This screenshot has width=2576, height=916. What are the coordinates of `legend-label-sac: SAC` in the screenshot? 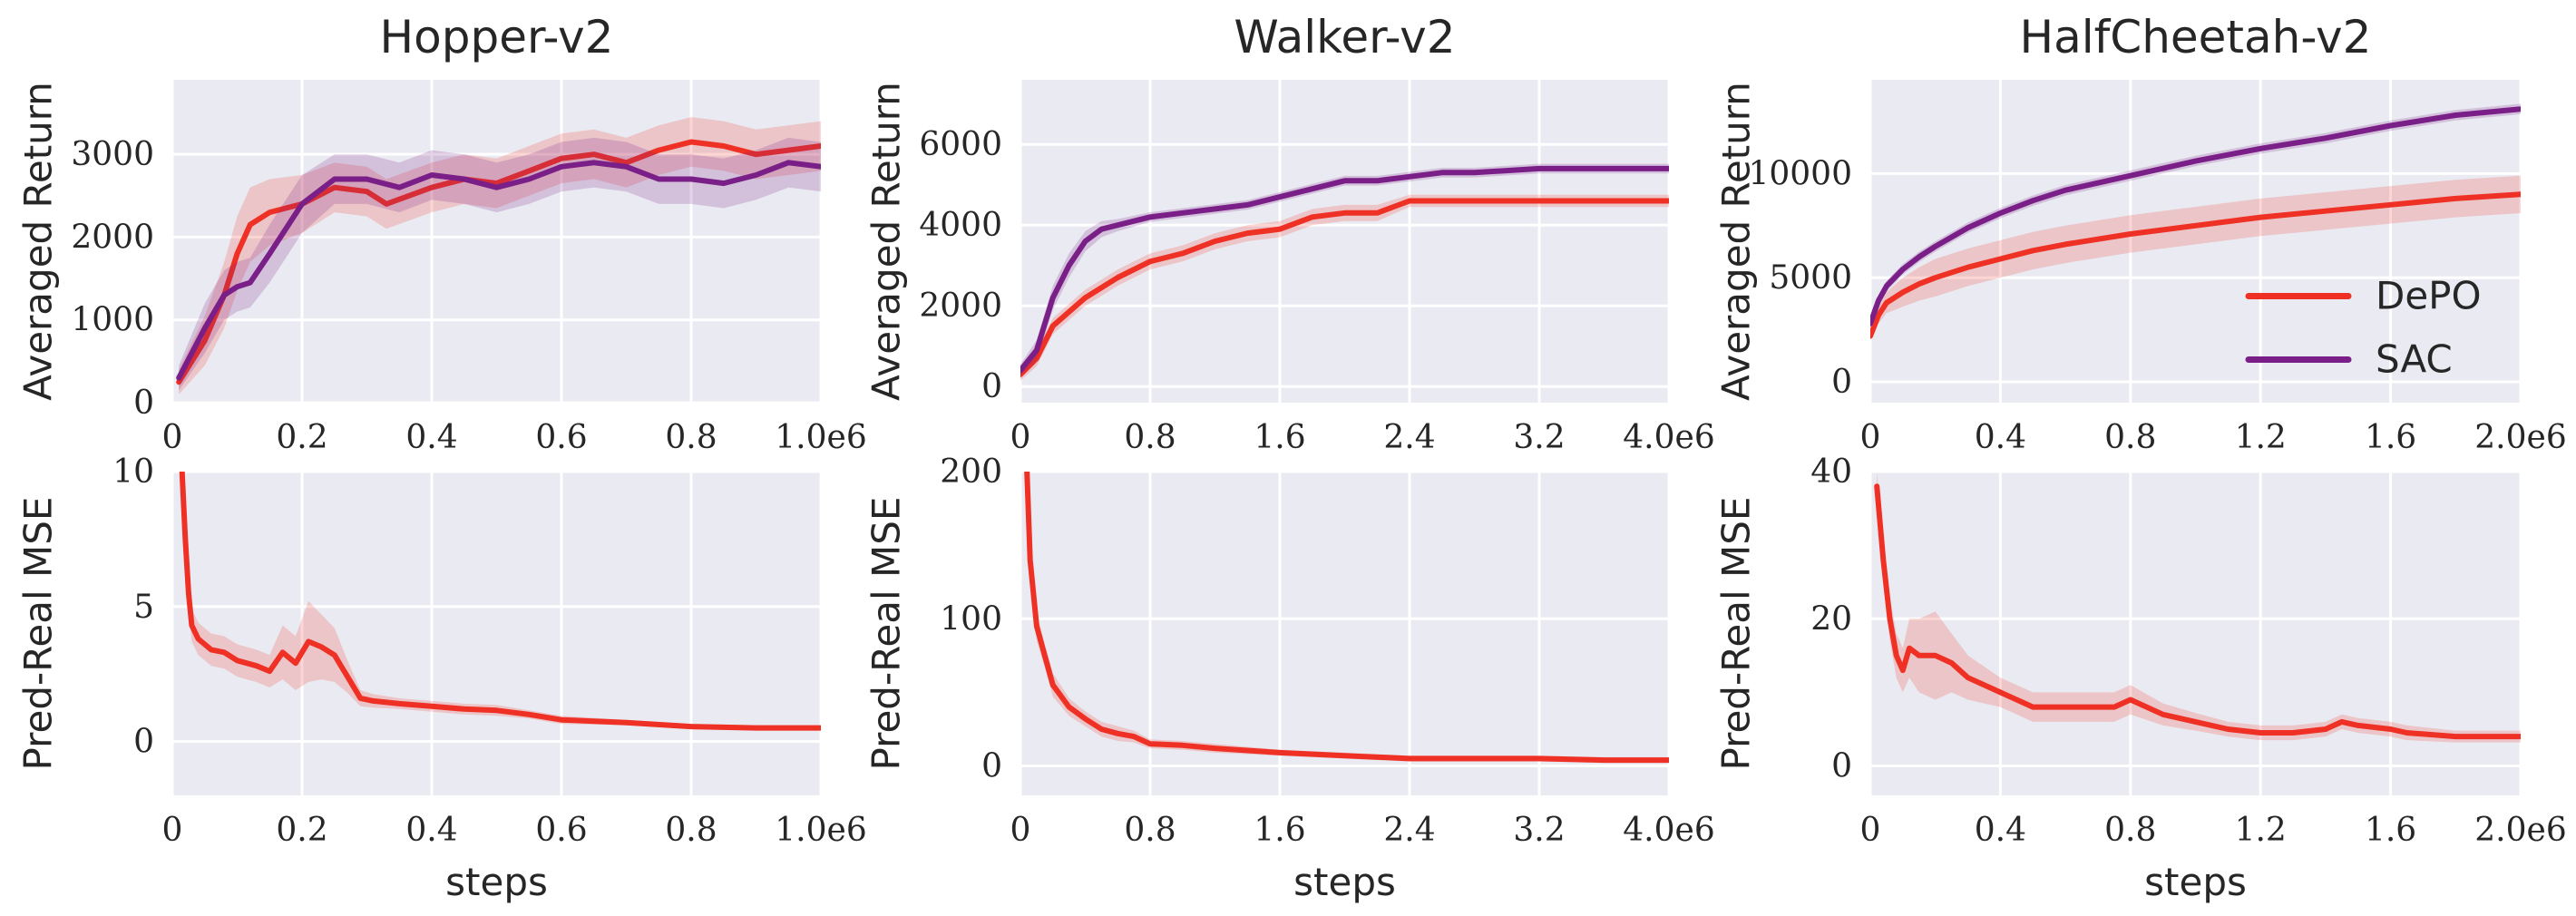 It's located at (2414, 359).